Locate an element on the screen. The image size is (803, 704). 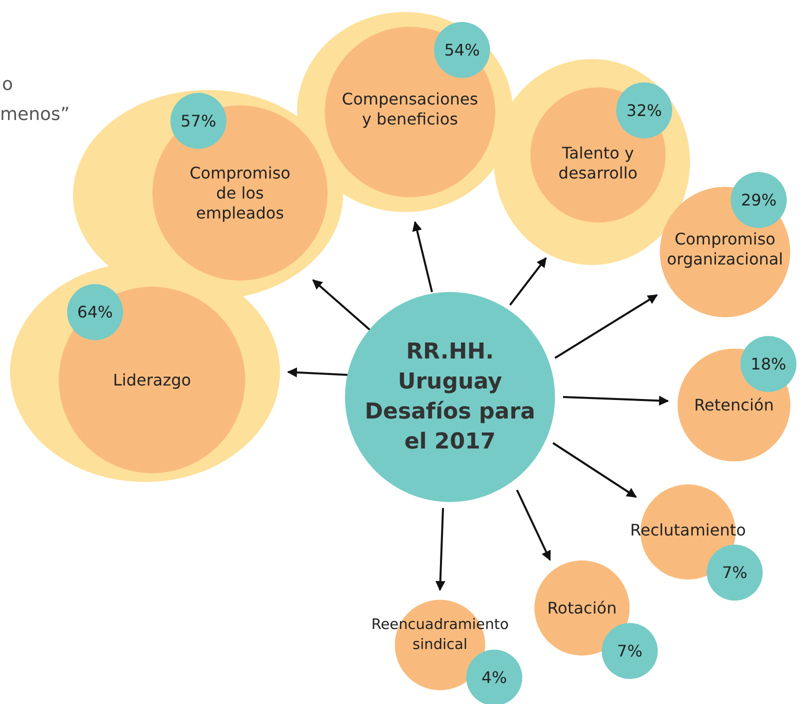
category-label: Compromiso de los empleados is located at coordinates (240, 193).